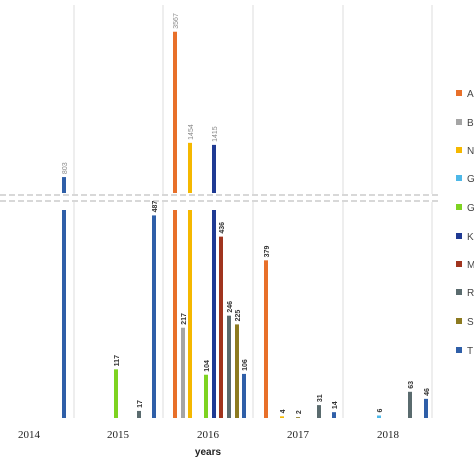 Image resolution: width=474 pixels, height=474 pixels. Describe the element at coordinates (410, 404) in the screenshot. I see `bar-r-2018` at that location.